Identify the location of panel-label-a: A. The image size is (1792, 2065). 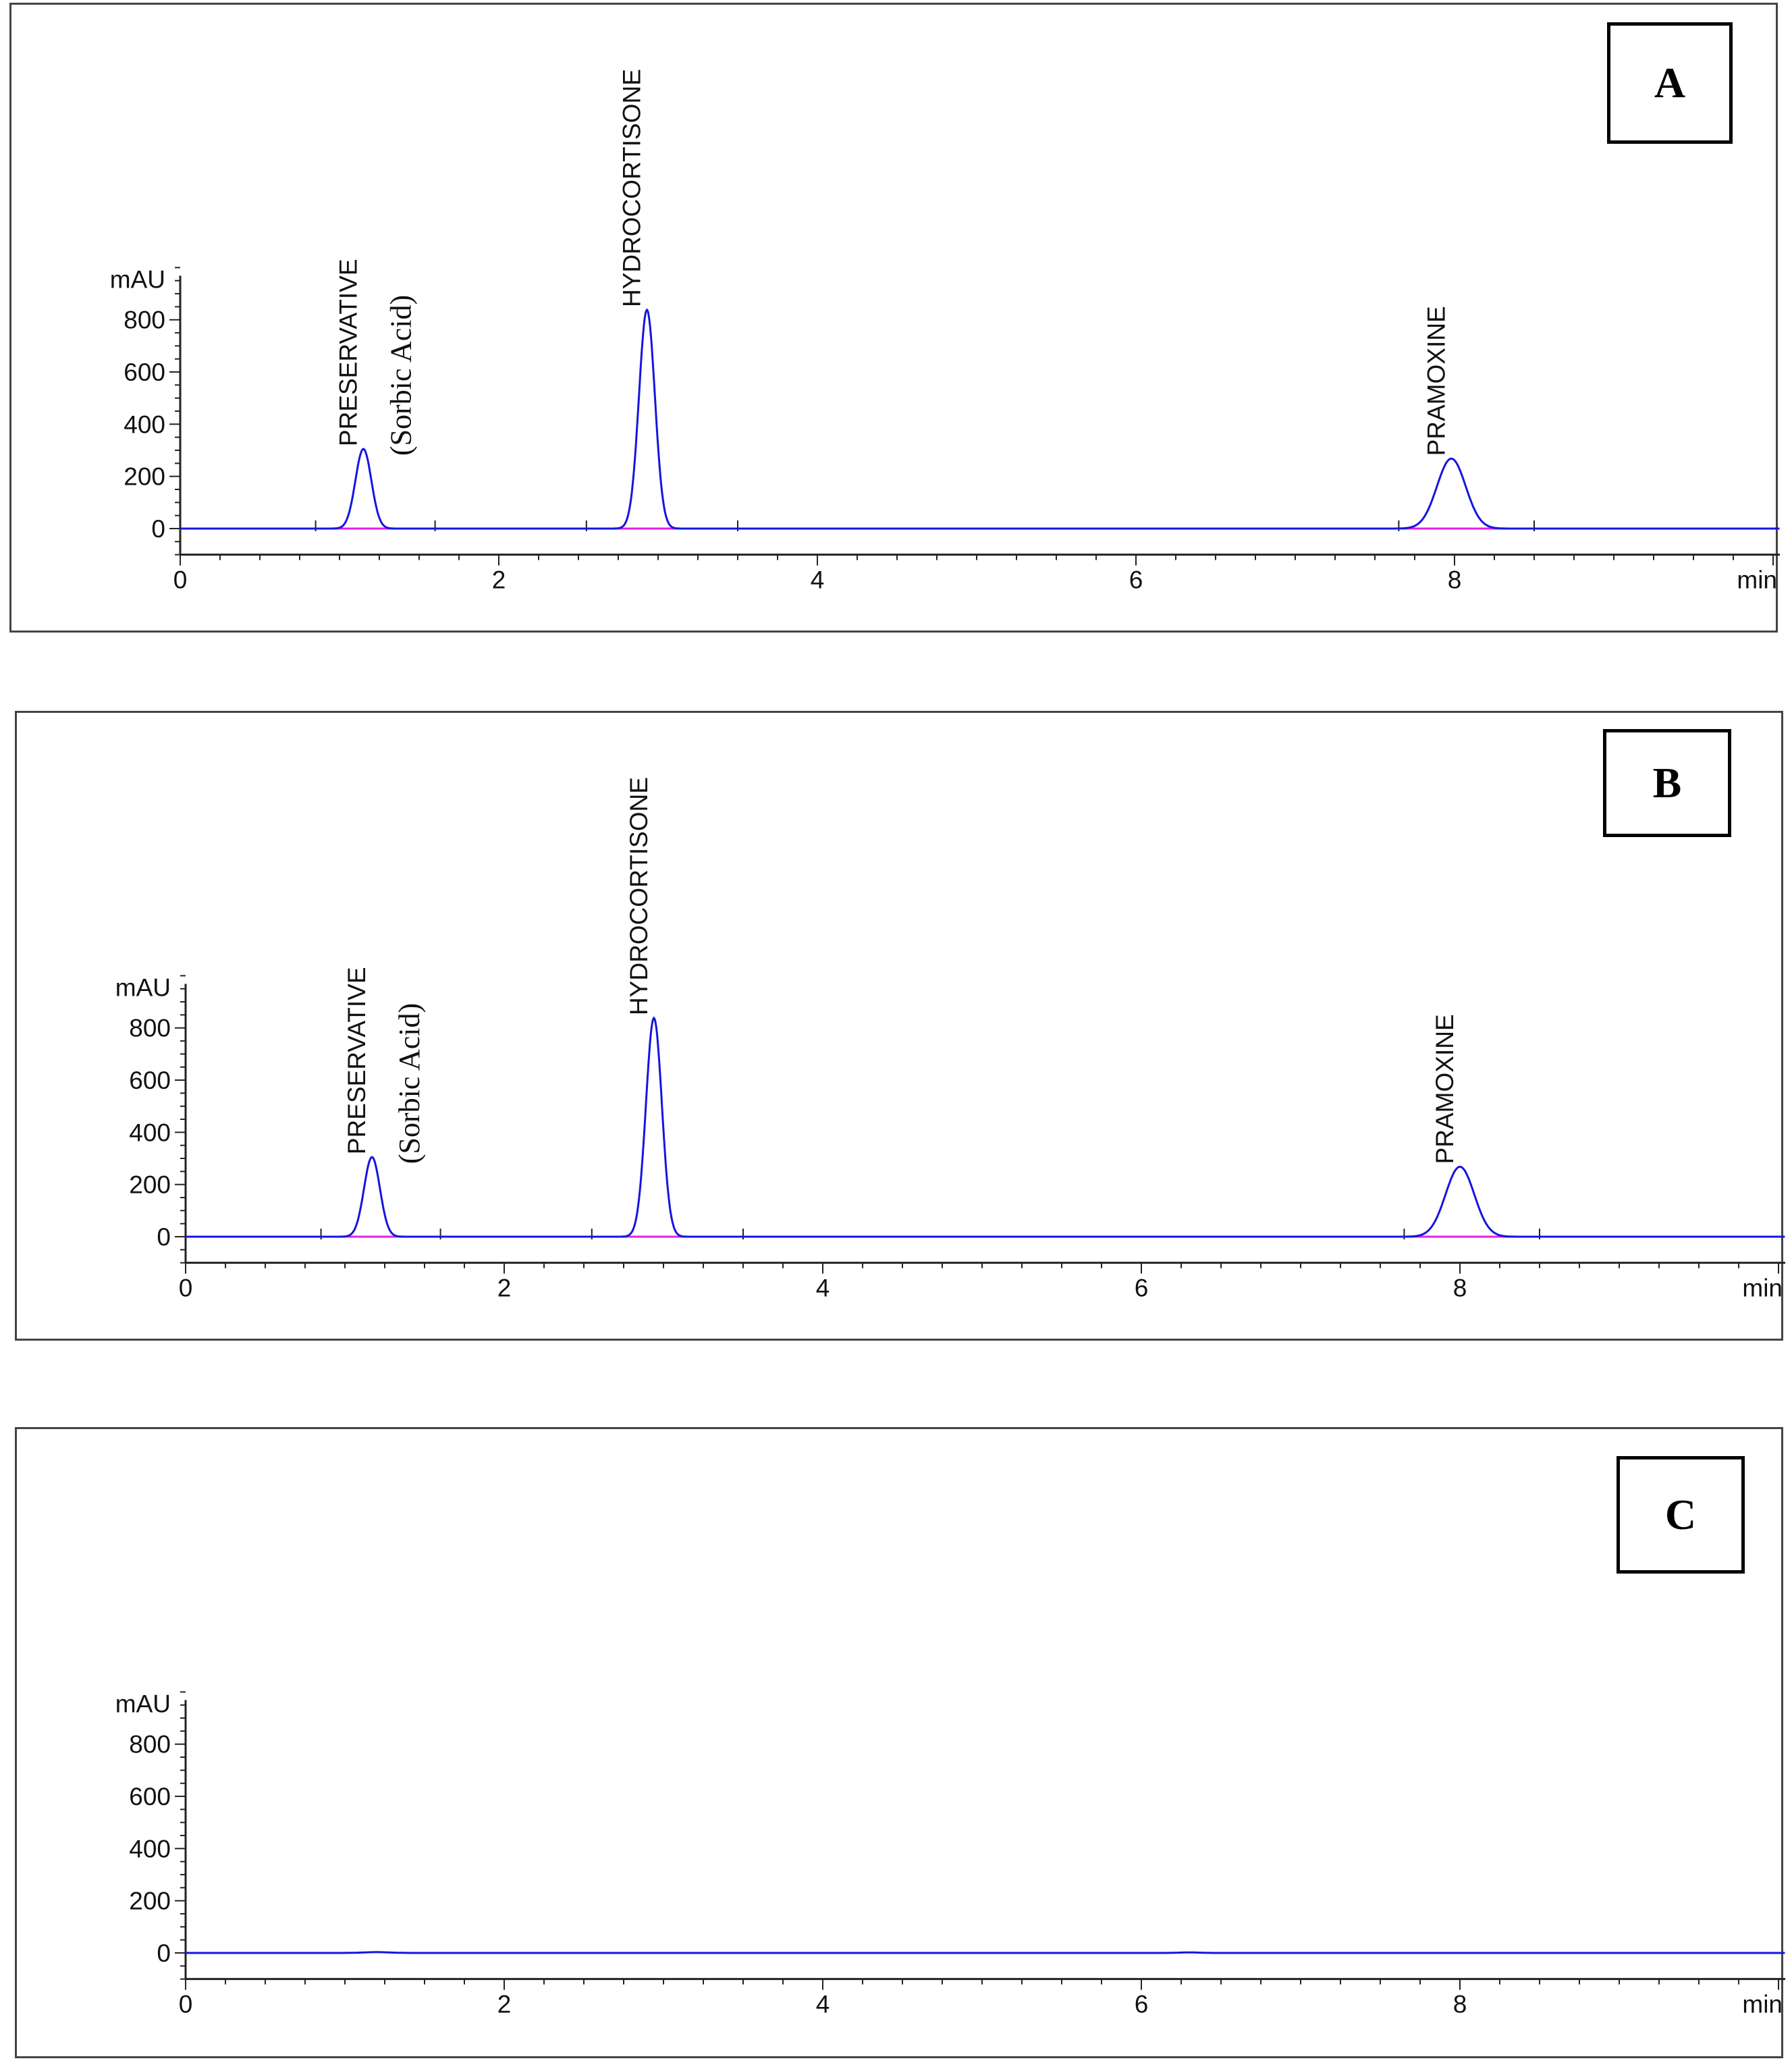
(1670, 83).